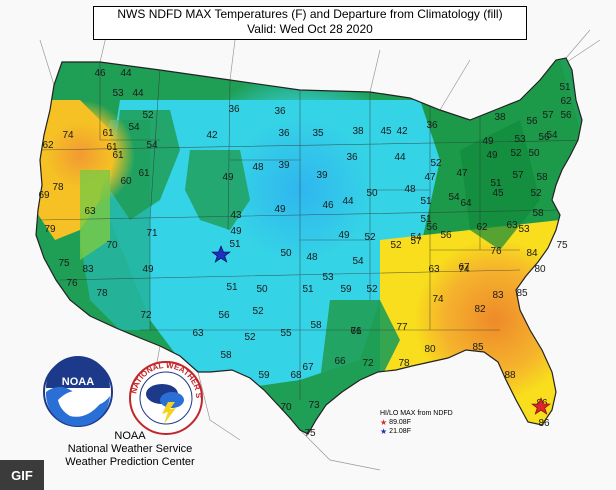  What do you see at coordinates (44, 195) in the screenshot?
I see `temperature-label: 69` at bounding box center [44, 195].